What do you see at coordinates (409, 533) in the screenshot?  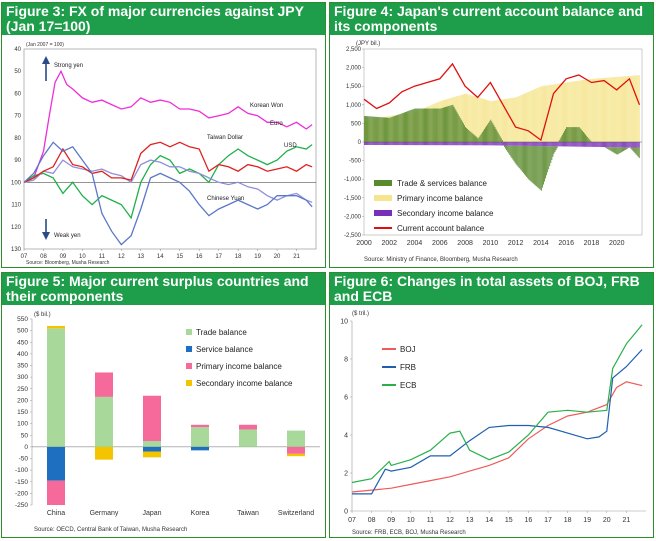 I see `source-note: Source: FRB, ECB, BOJ, Musha Research` at bounding box center [409, 533].